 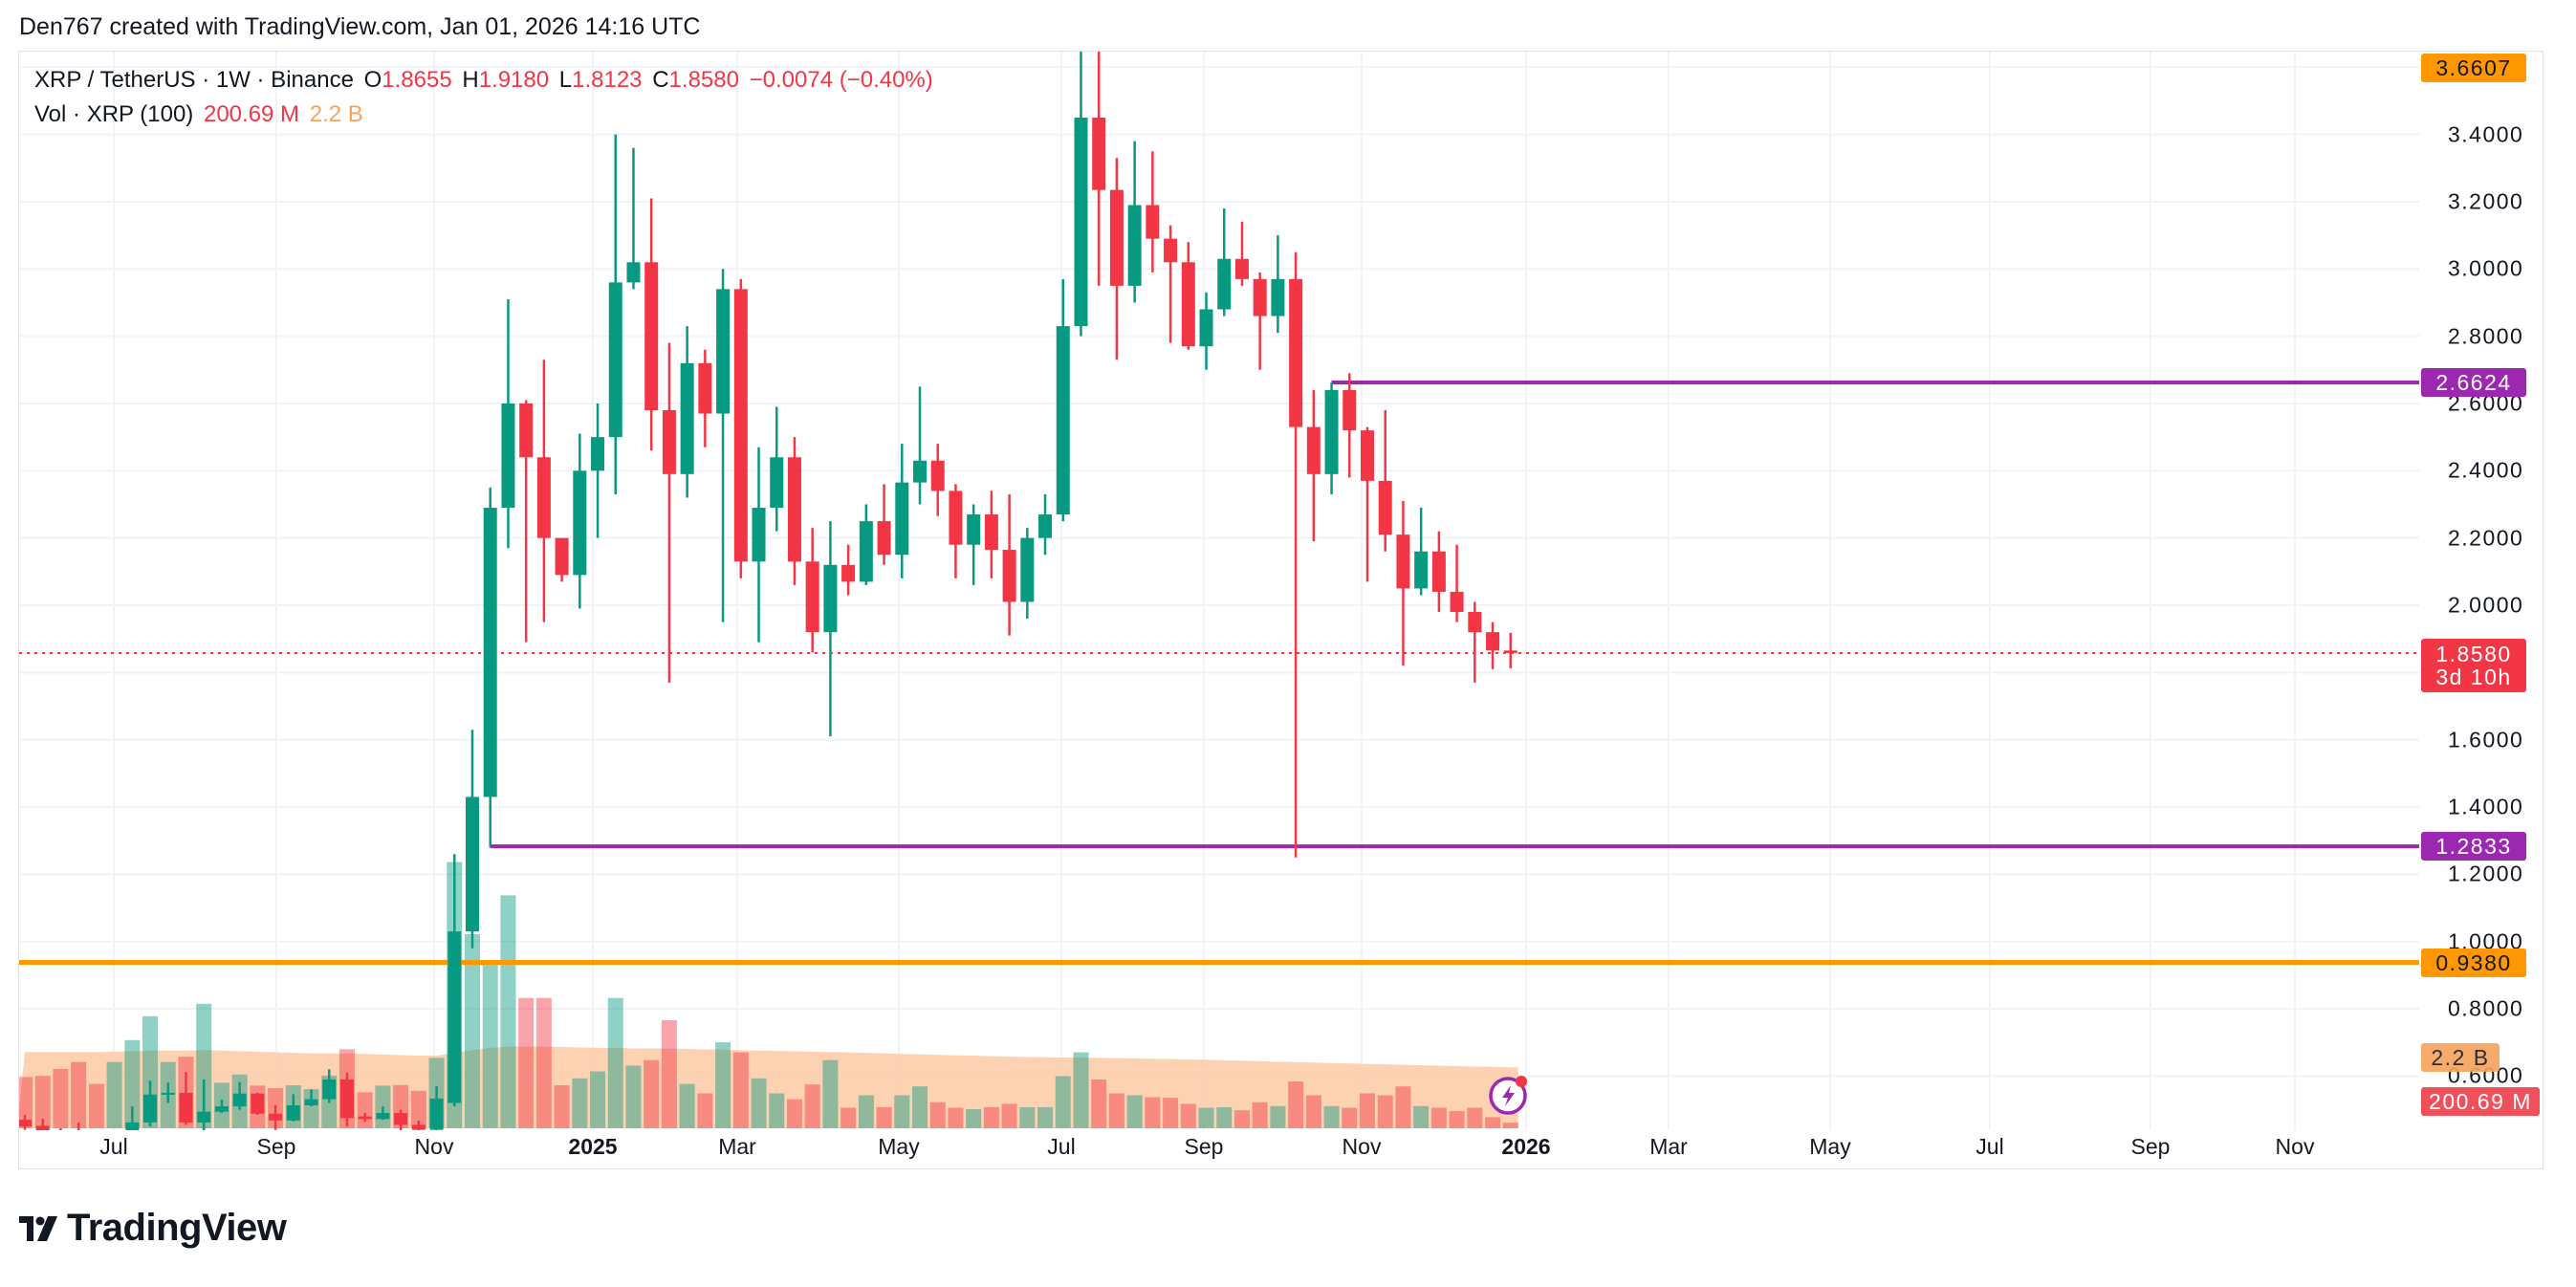 What do you see at coordinates (1509, 1095) in the screenshot?
I see `lightning-event-icon` at bounding box center [1509, 1095].